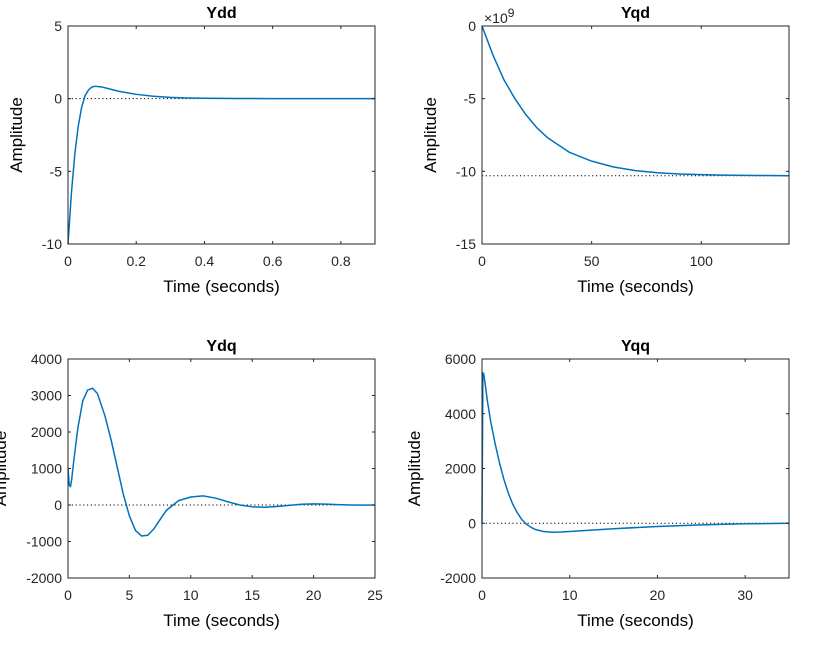 The height and width of the screenshot is (648, 816). I want to click on yqq-y-tick-label: -2000, so click(458, 578).